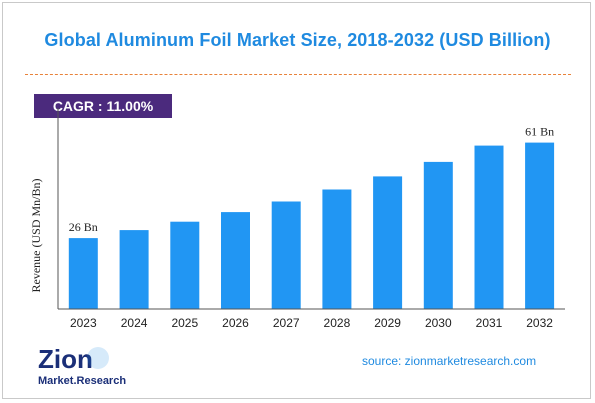 The width and height of the screenshot is (595, 403). I want to click on bar-2027, so click(286, 255).